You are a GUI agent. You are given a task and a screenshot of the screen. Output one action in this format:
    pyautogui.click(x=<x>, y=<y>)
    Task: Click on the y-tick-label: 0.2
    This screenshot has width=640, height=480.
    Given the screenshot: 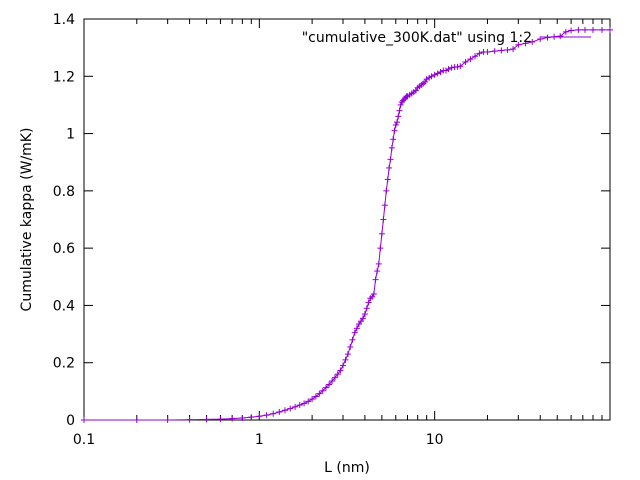 What is the action you would take?
    pyautogui.click(x=64, y=364)
    